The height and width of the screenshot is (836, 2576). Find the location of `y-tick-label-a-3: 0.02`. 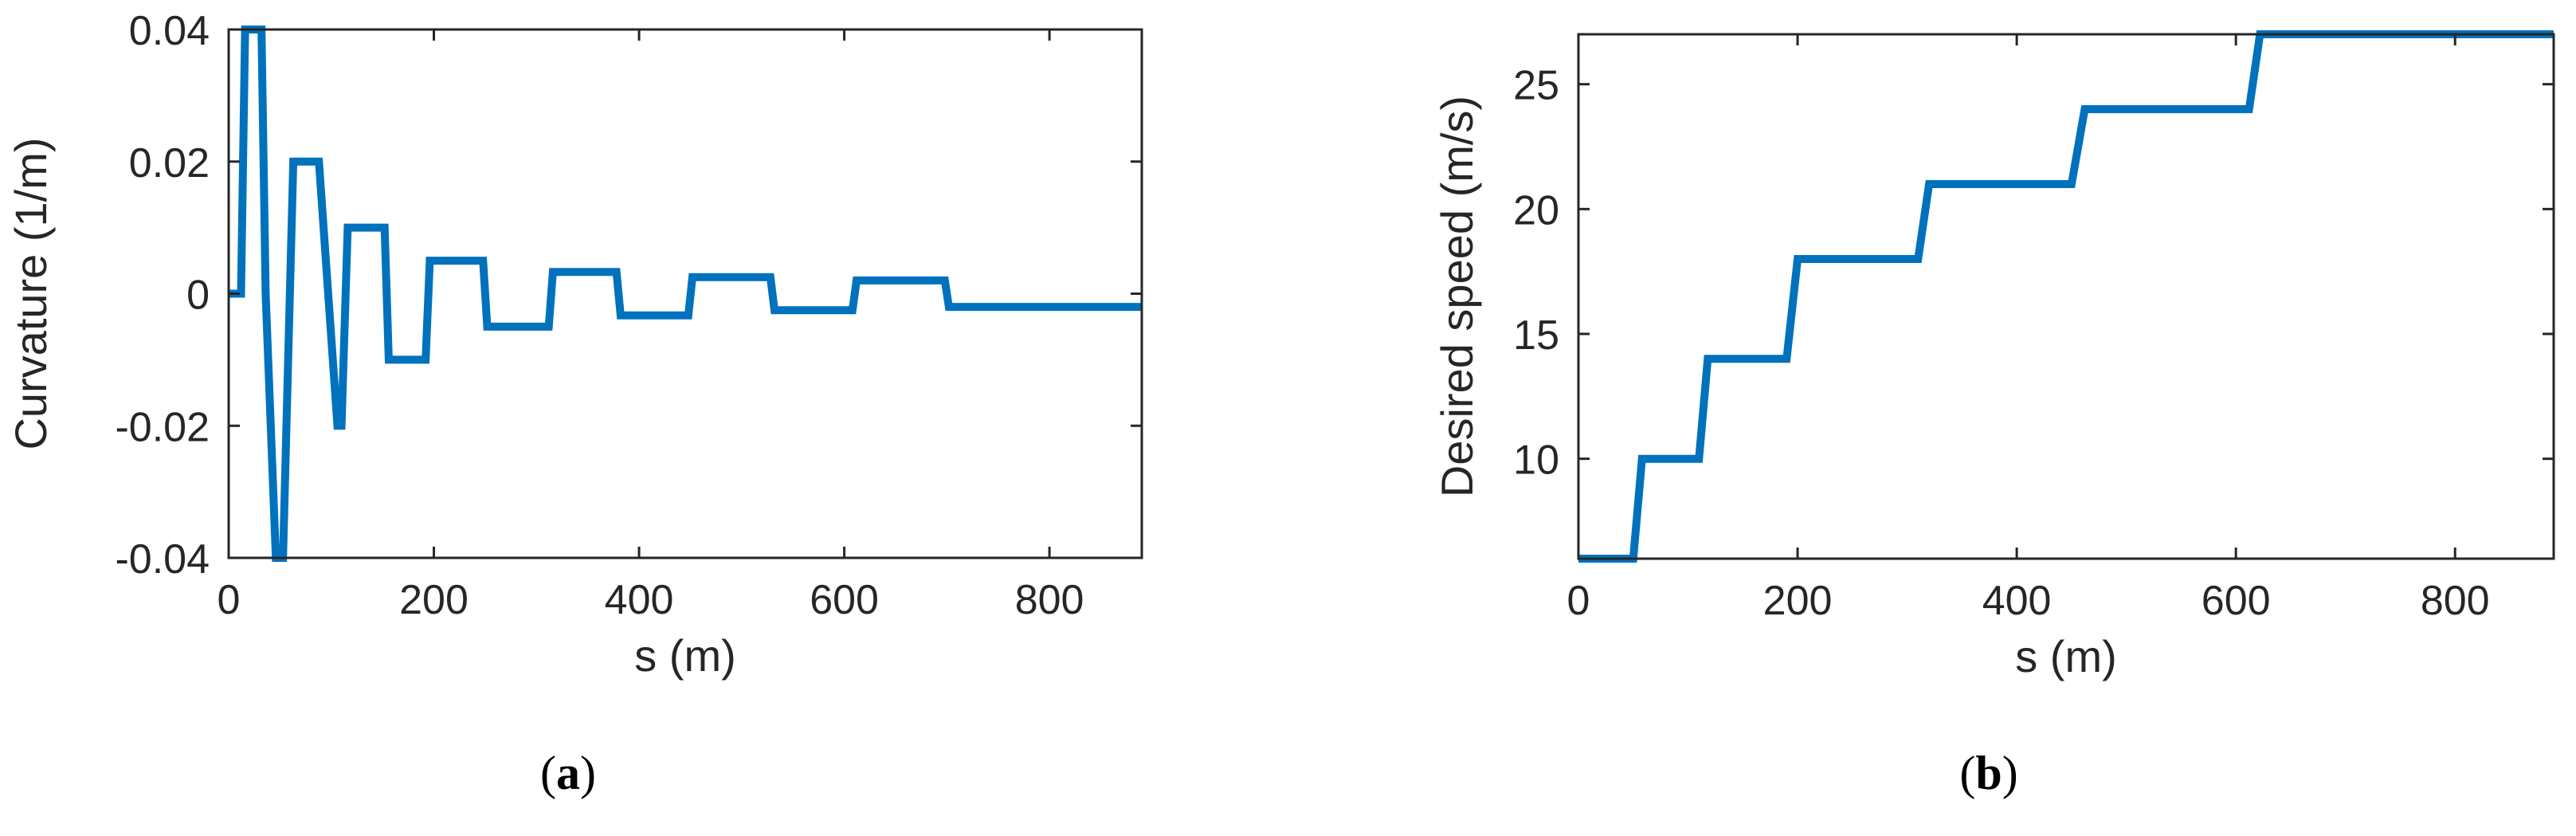

y-tick-label-a-3: 0.02 is located at coordinates (169, 163).